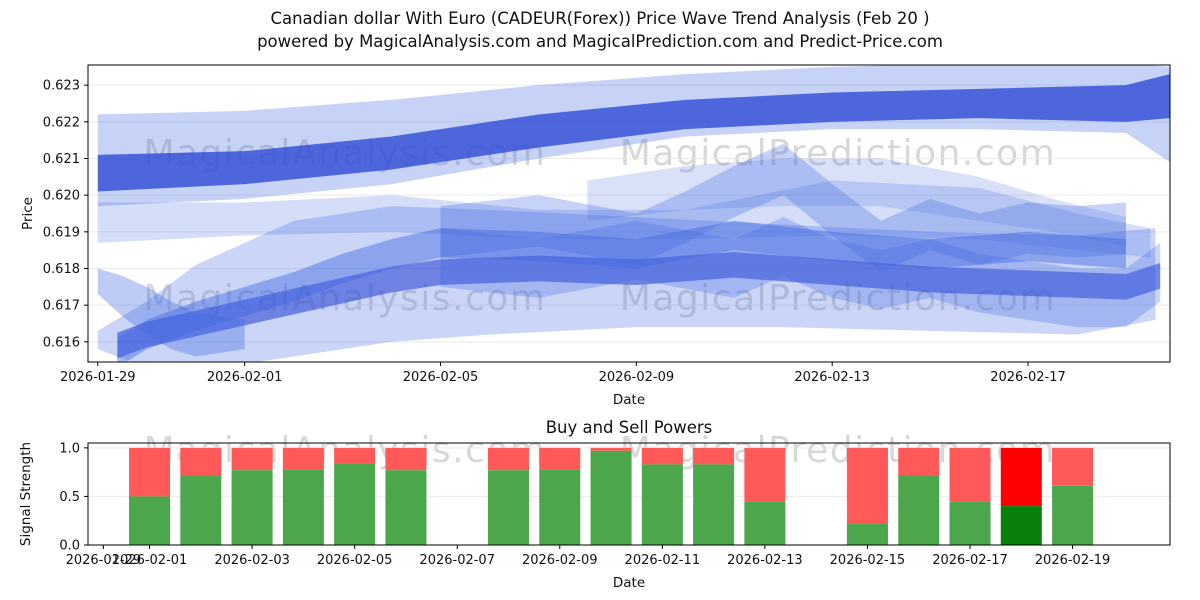 The height and width of the screenshot is (600, 1200). Describe the element at coordinates (69, 448) in the screenshot. I see `y-tick-label: 1.0` at that location.